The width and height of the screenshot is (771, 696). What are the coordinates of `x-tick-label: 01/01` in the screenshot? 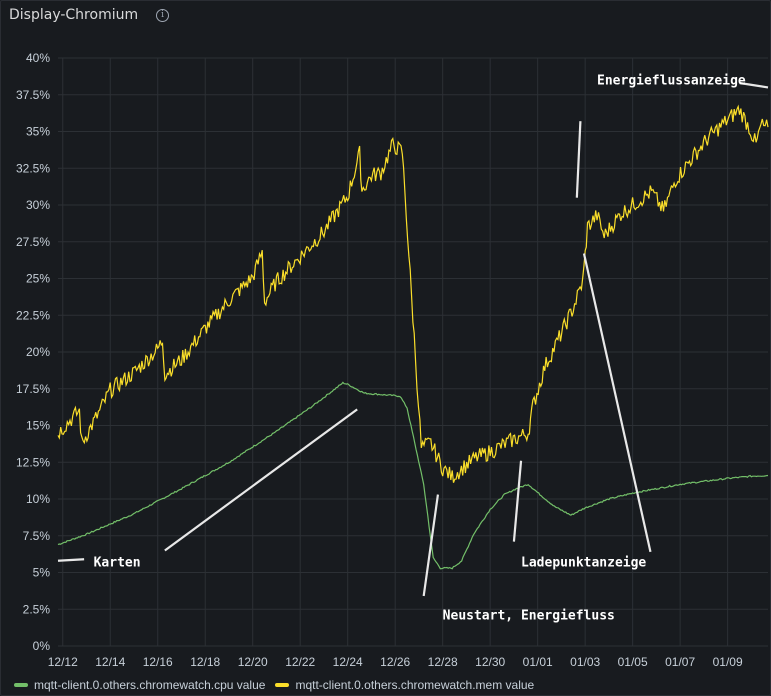 It's located at (538, 662).